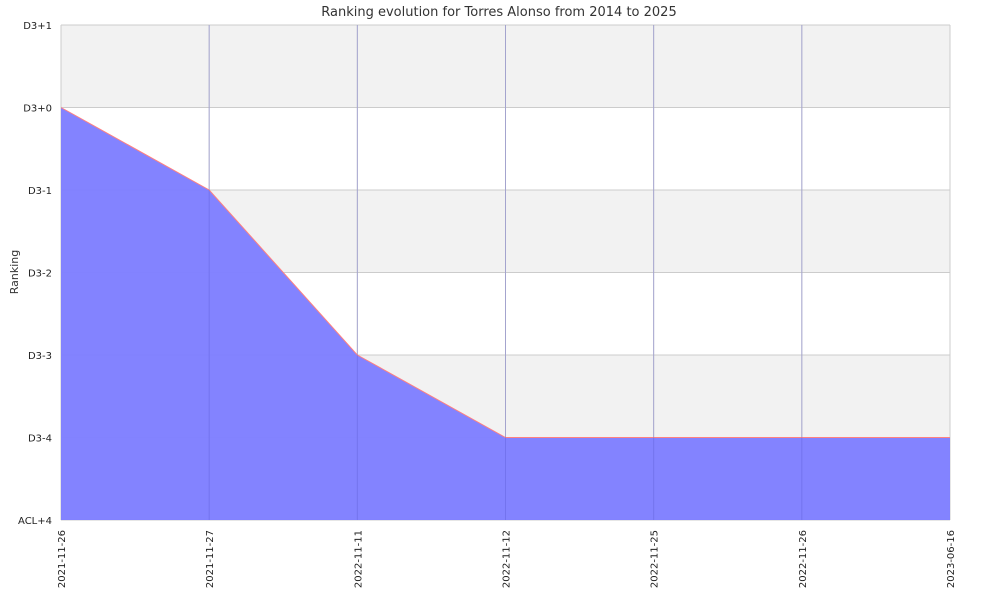  I want to click on y-tick-label: D3-3, so click(40, 356).